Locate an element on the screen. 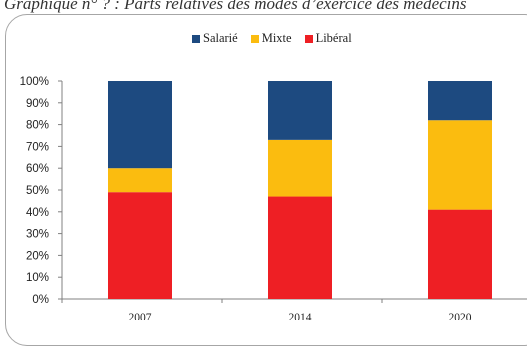 This screenshot has height=346, width=527. bar-liberal-2014 is located at coordinates (300, 247).